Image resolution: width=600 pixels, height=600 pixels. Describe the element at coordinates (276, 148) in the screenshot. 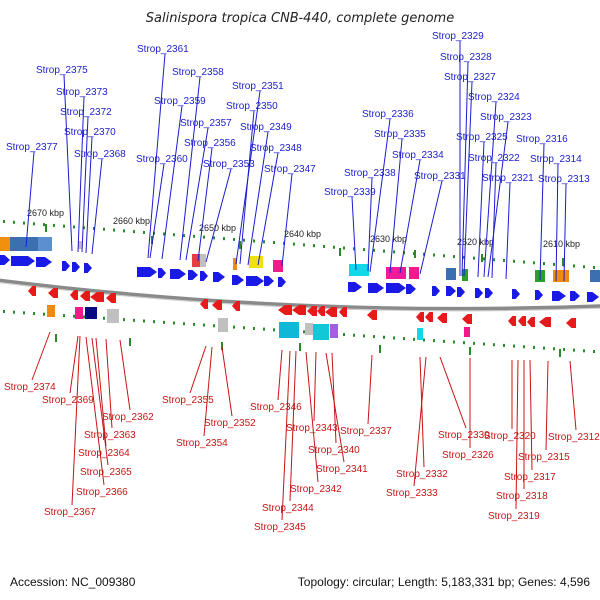

I see `gene-label-strop-2348: Strop_2348` at that location.